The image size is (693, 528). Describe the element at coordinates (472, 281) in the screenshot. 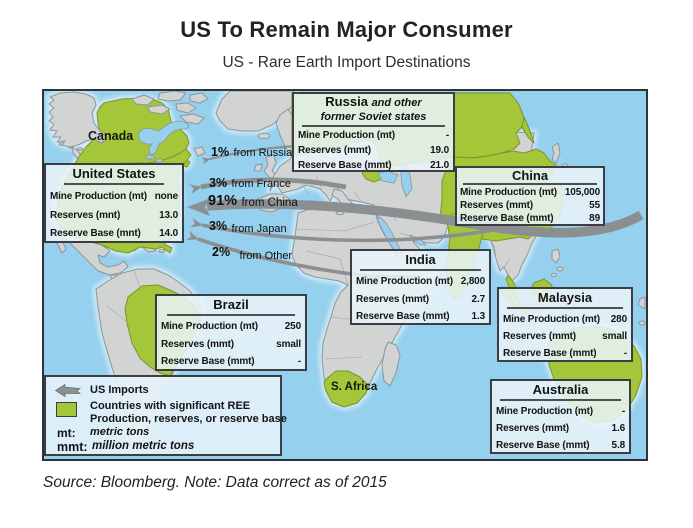

I see `stat-value: 2,800` at that location.